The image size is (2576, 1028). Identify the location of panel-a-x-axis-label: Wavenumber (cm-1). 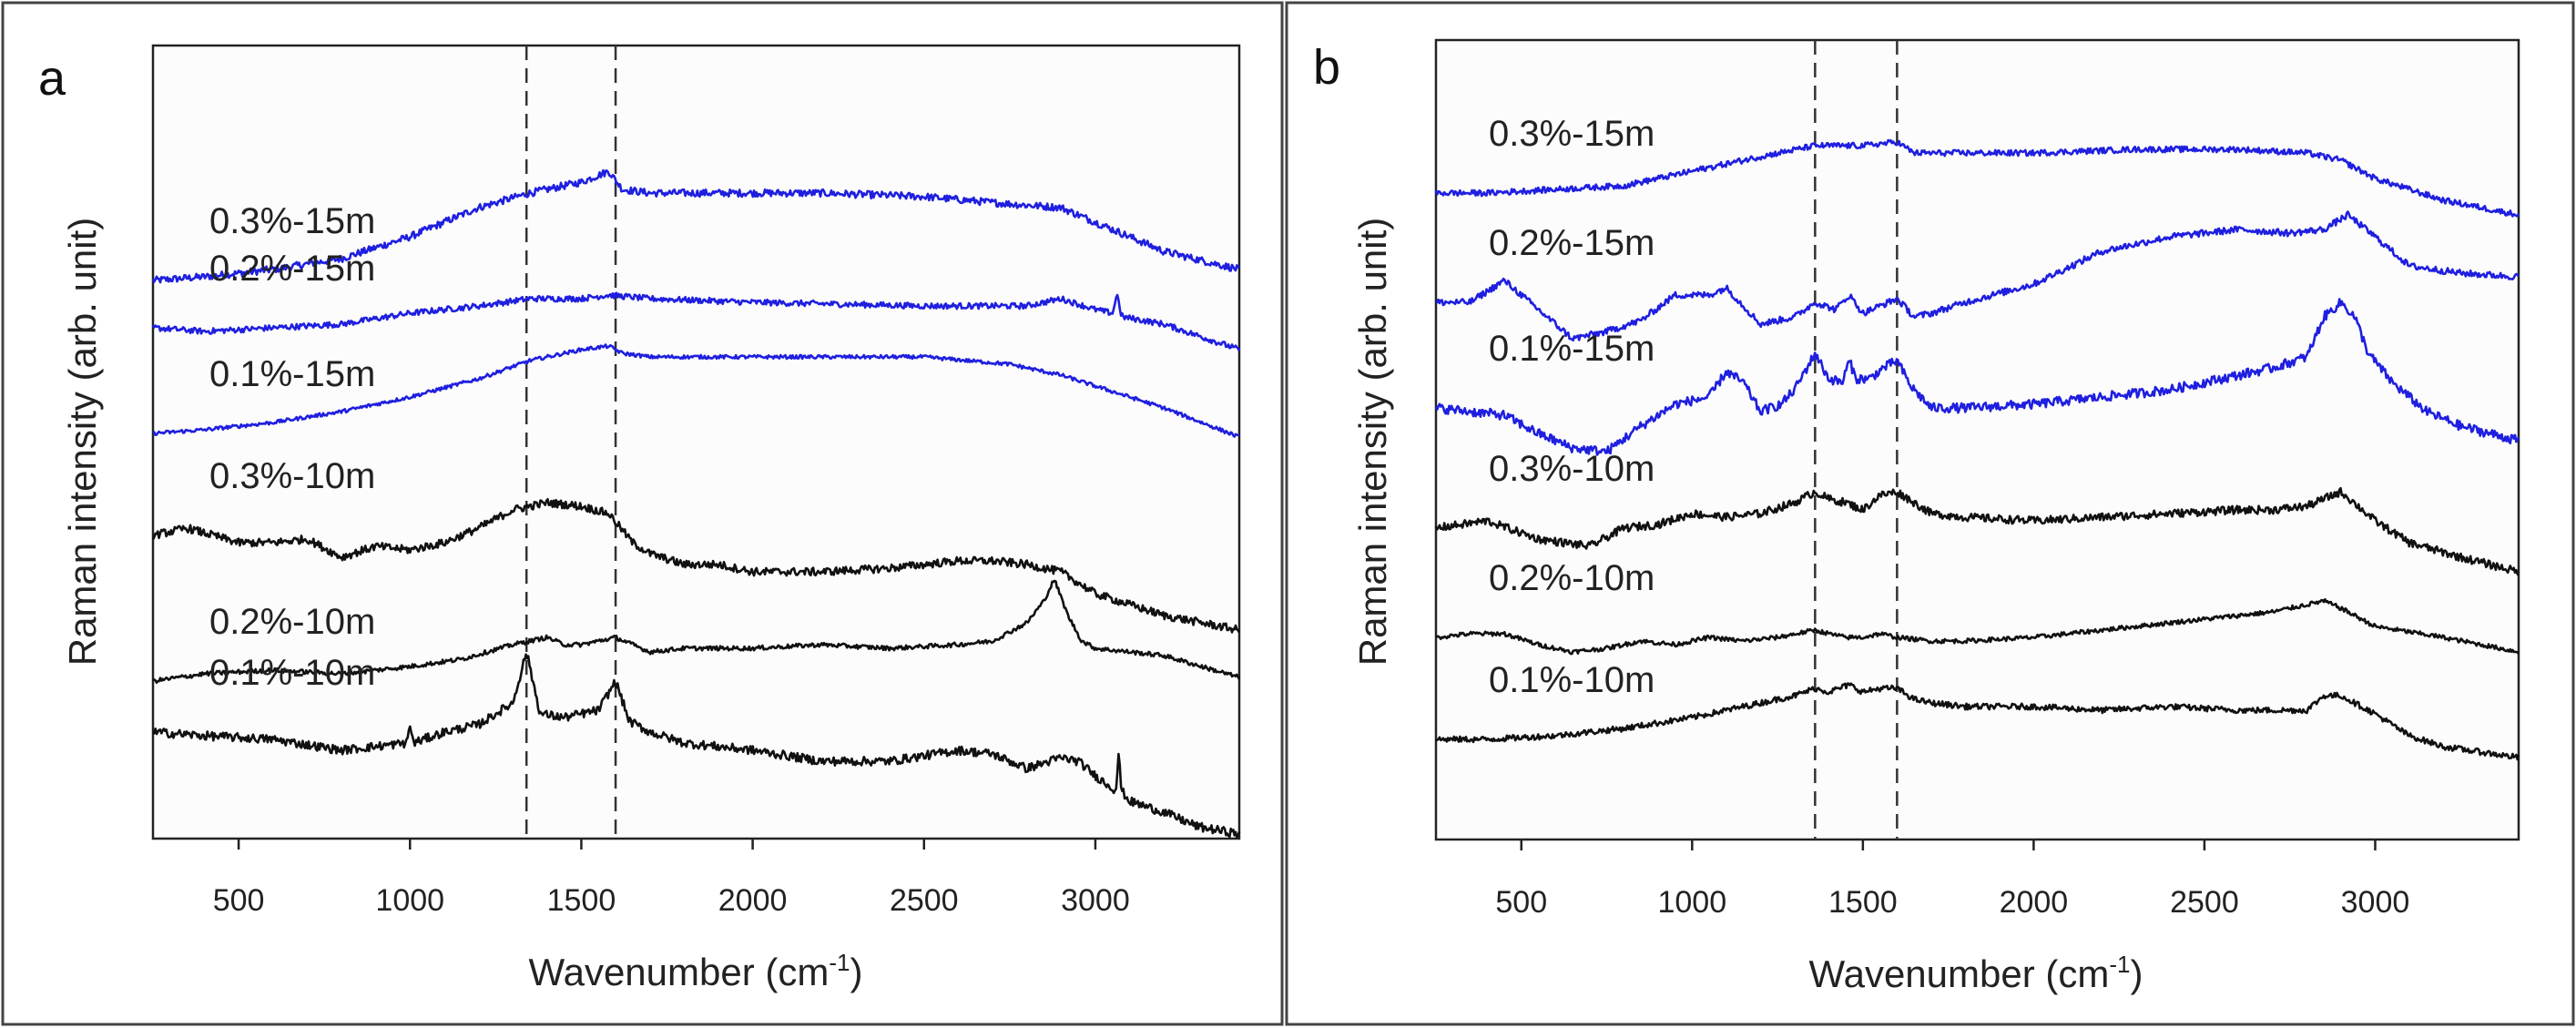
(696, 971).